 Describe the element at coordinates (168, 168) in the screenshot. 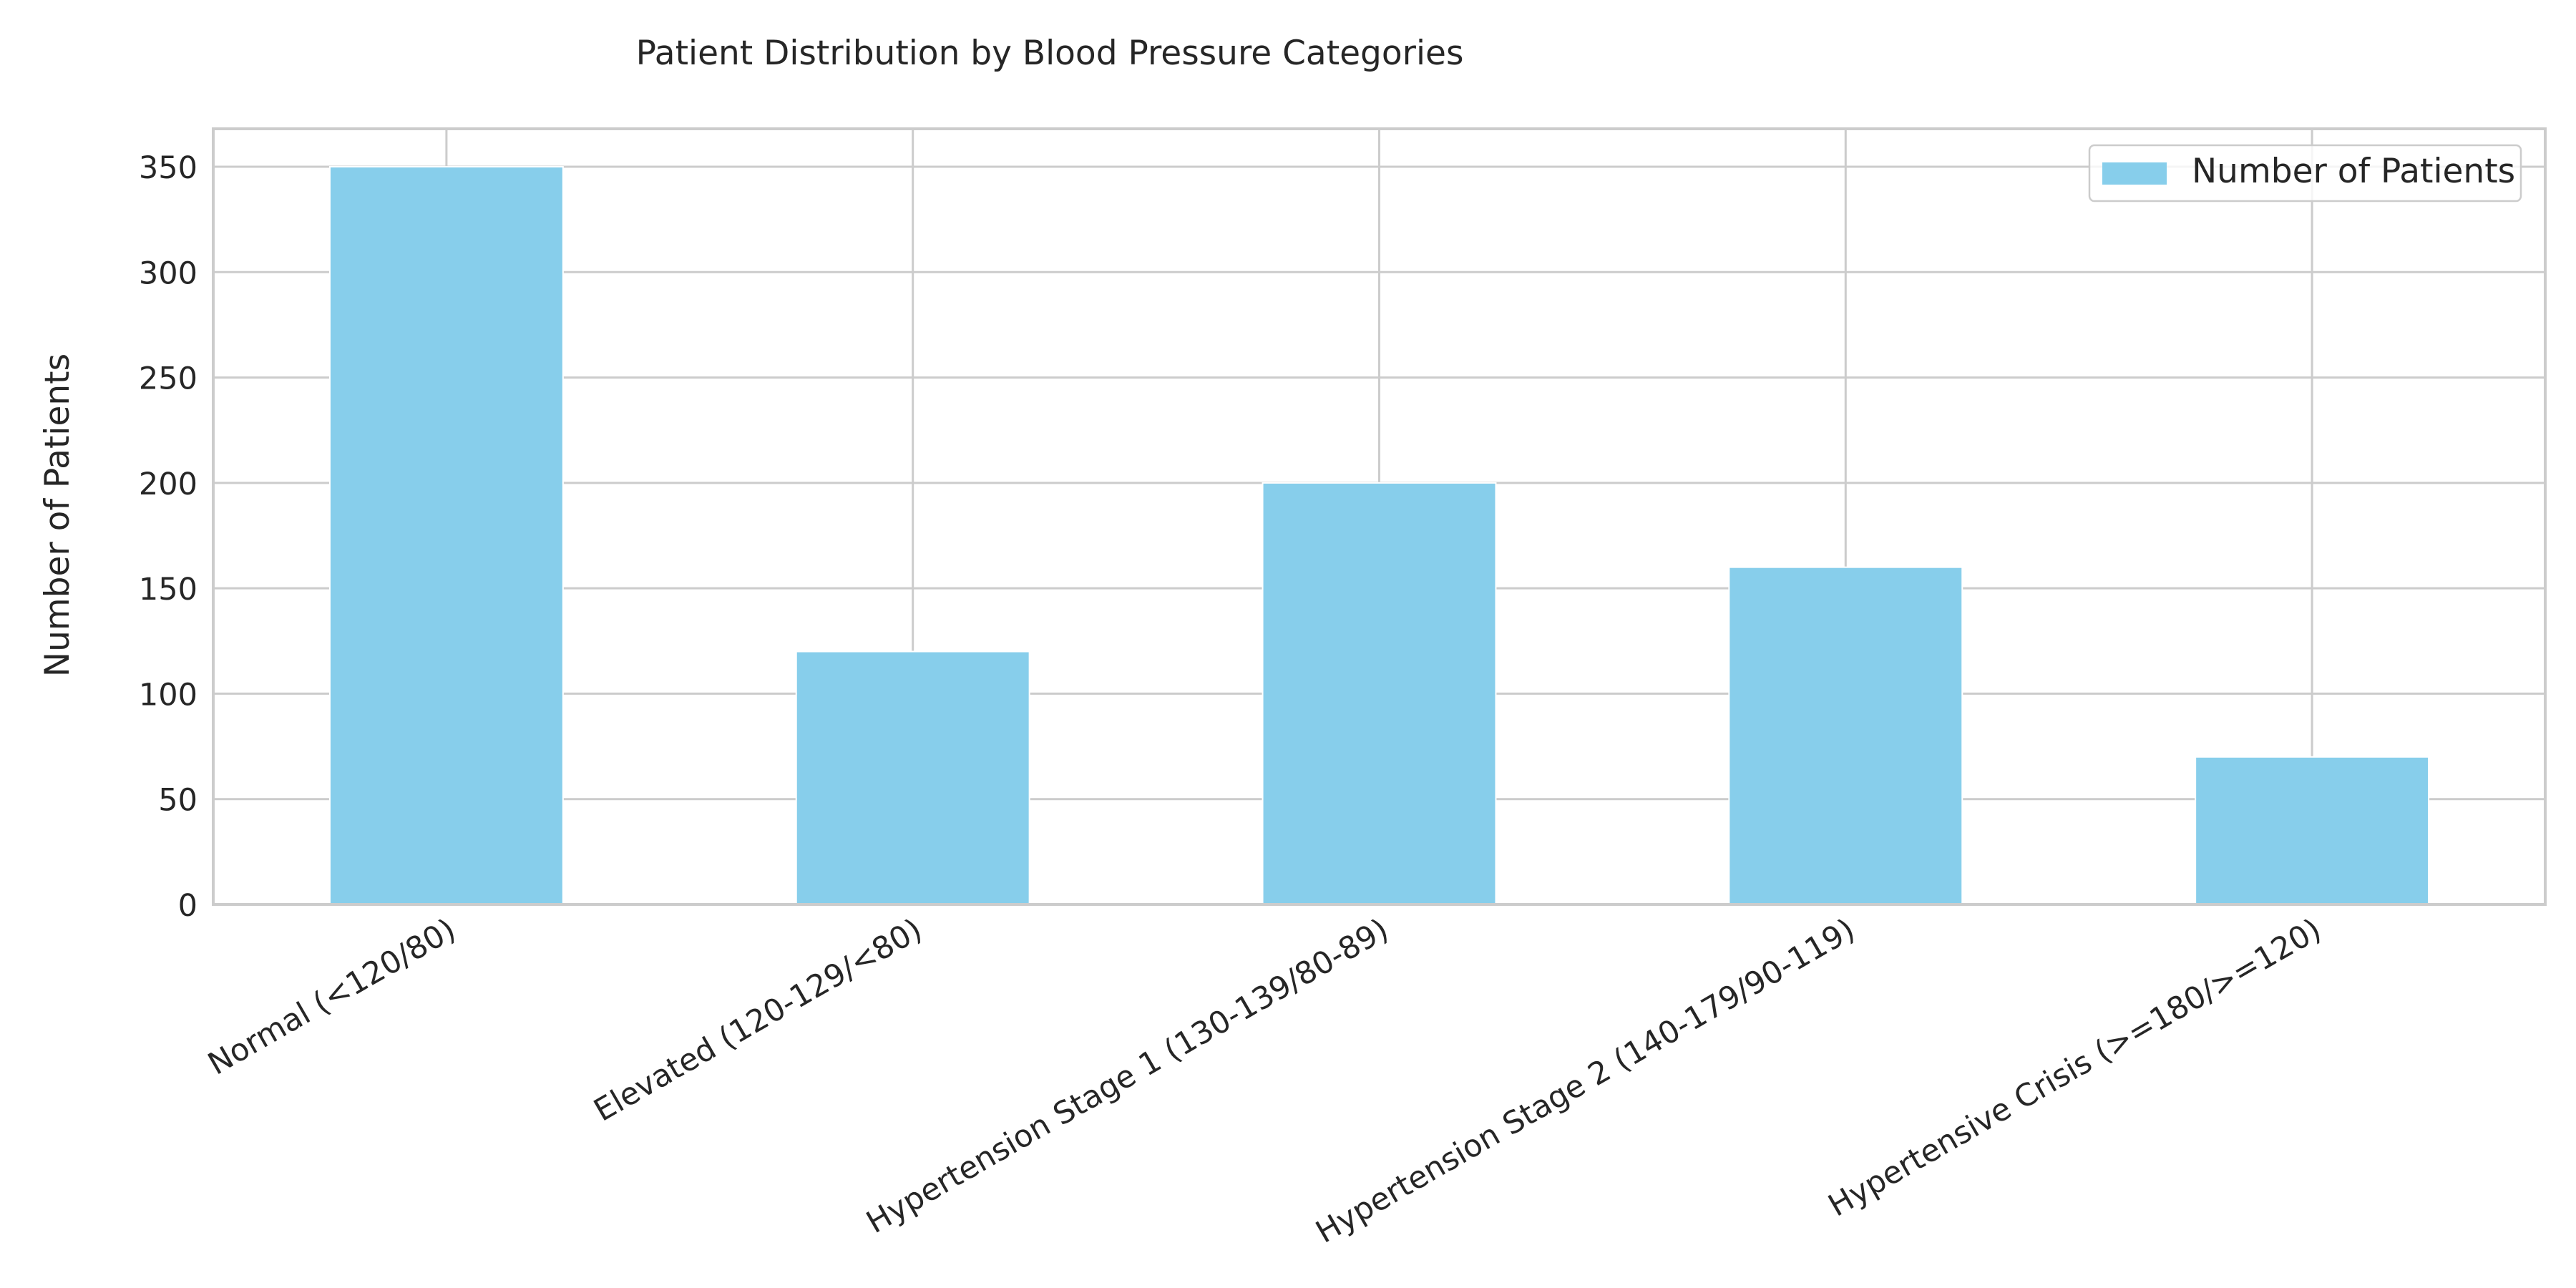

I see `y-tick-label: 350` at that location.